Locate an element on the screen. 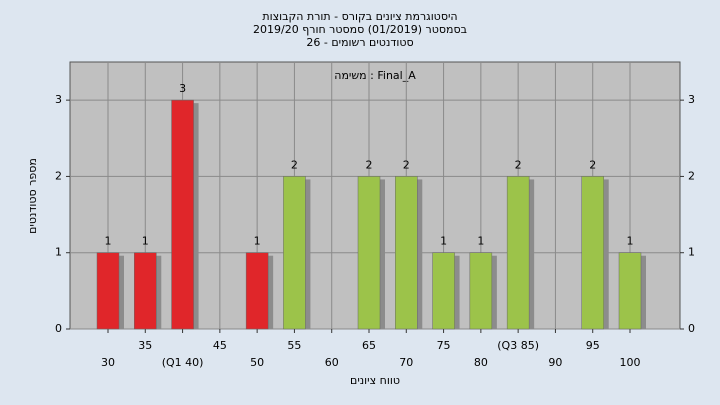 The height and width of the screenshot is (405, 720). x-tick-label: 100 is located at coordinates (630, 362).